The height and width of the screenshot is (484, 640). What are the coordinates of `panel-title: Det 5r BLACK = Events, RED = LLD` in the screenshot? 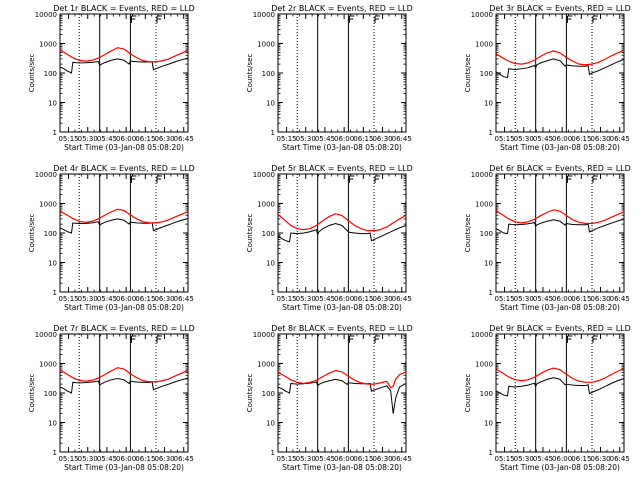 It's located at (342, 168).